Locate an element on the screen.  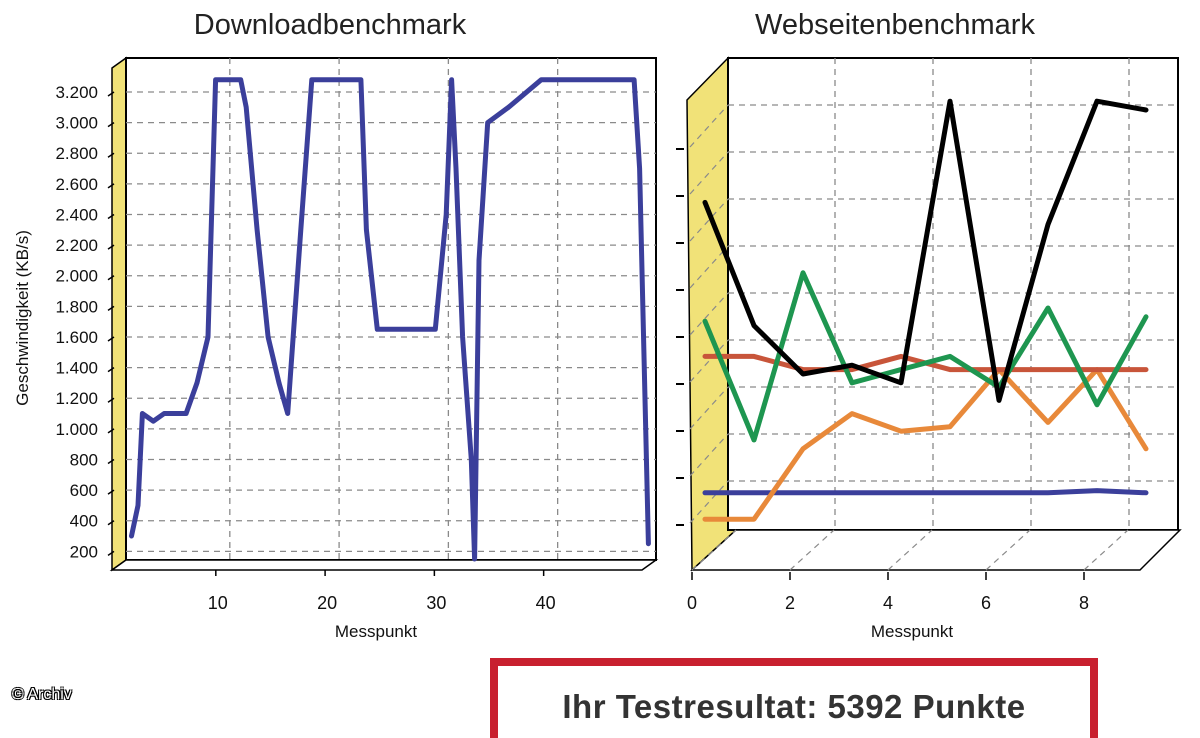
webseiten-chart-x-tick-label: 8 is located at coordinates (1084, 603).